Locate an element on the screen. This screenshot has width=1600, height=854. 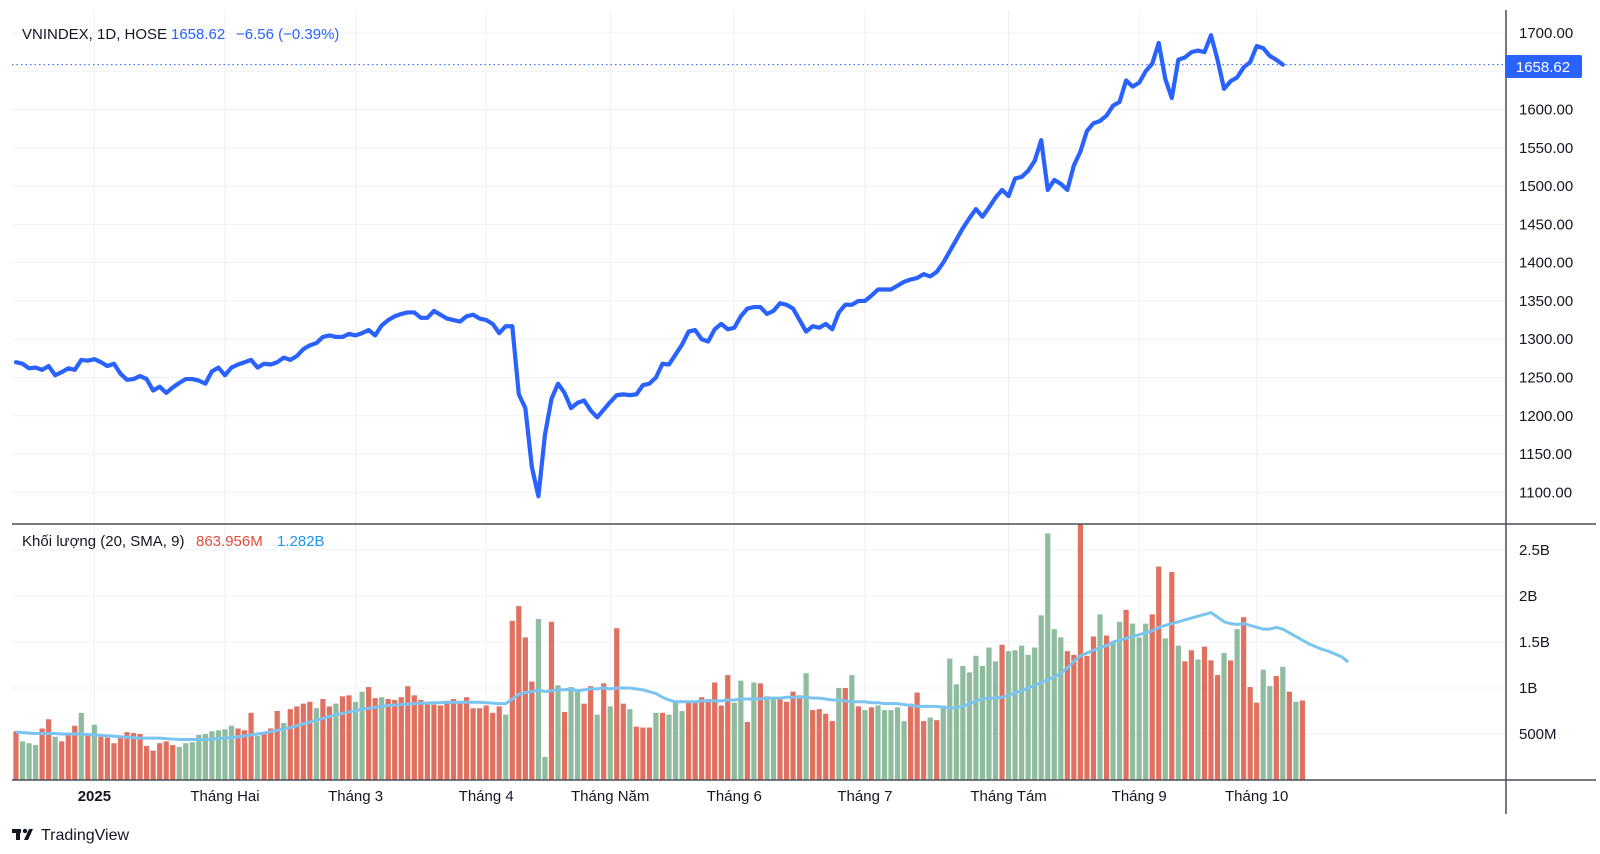
volume-legend: Khối lượng (20, SMA, 9) 863.956M 1.282B is located at coordinates (173, 541).